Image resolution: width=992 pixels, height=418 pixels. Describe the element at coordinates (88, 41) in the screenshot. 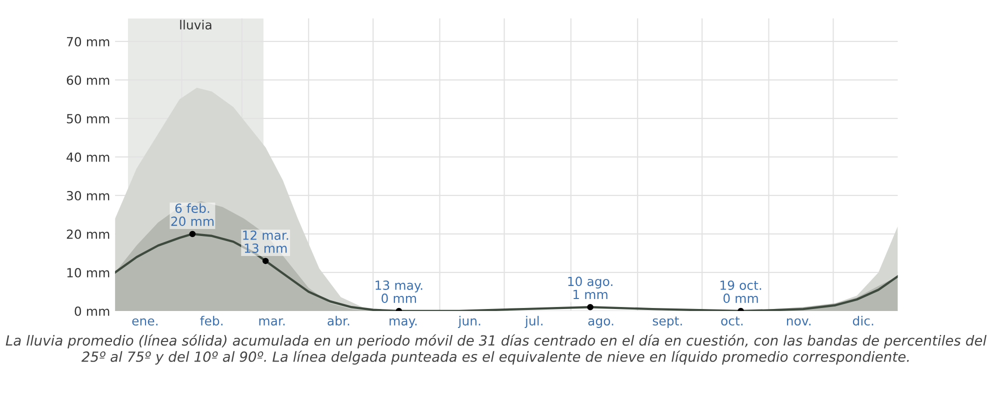

I see `y-tick-label: 70 mm` at that location.